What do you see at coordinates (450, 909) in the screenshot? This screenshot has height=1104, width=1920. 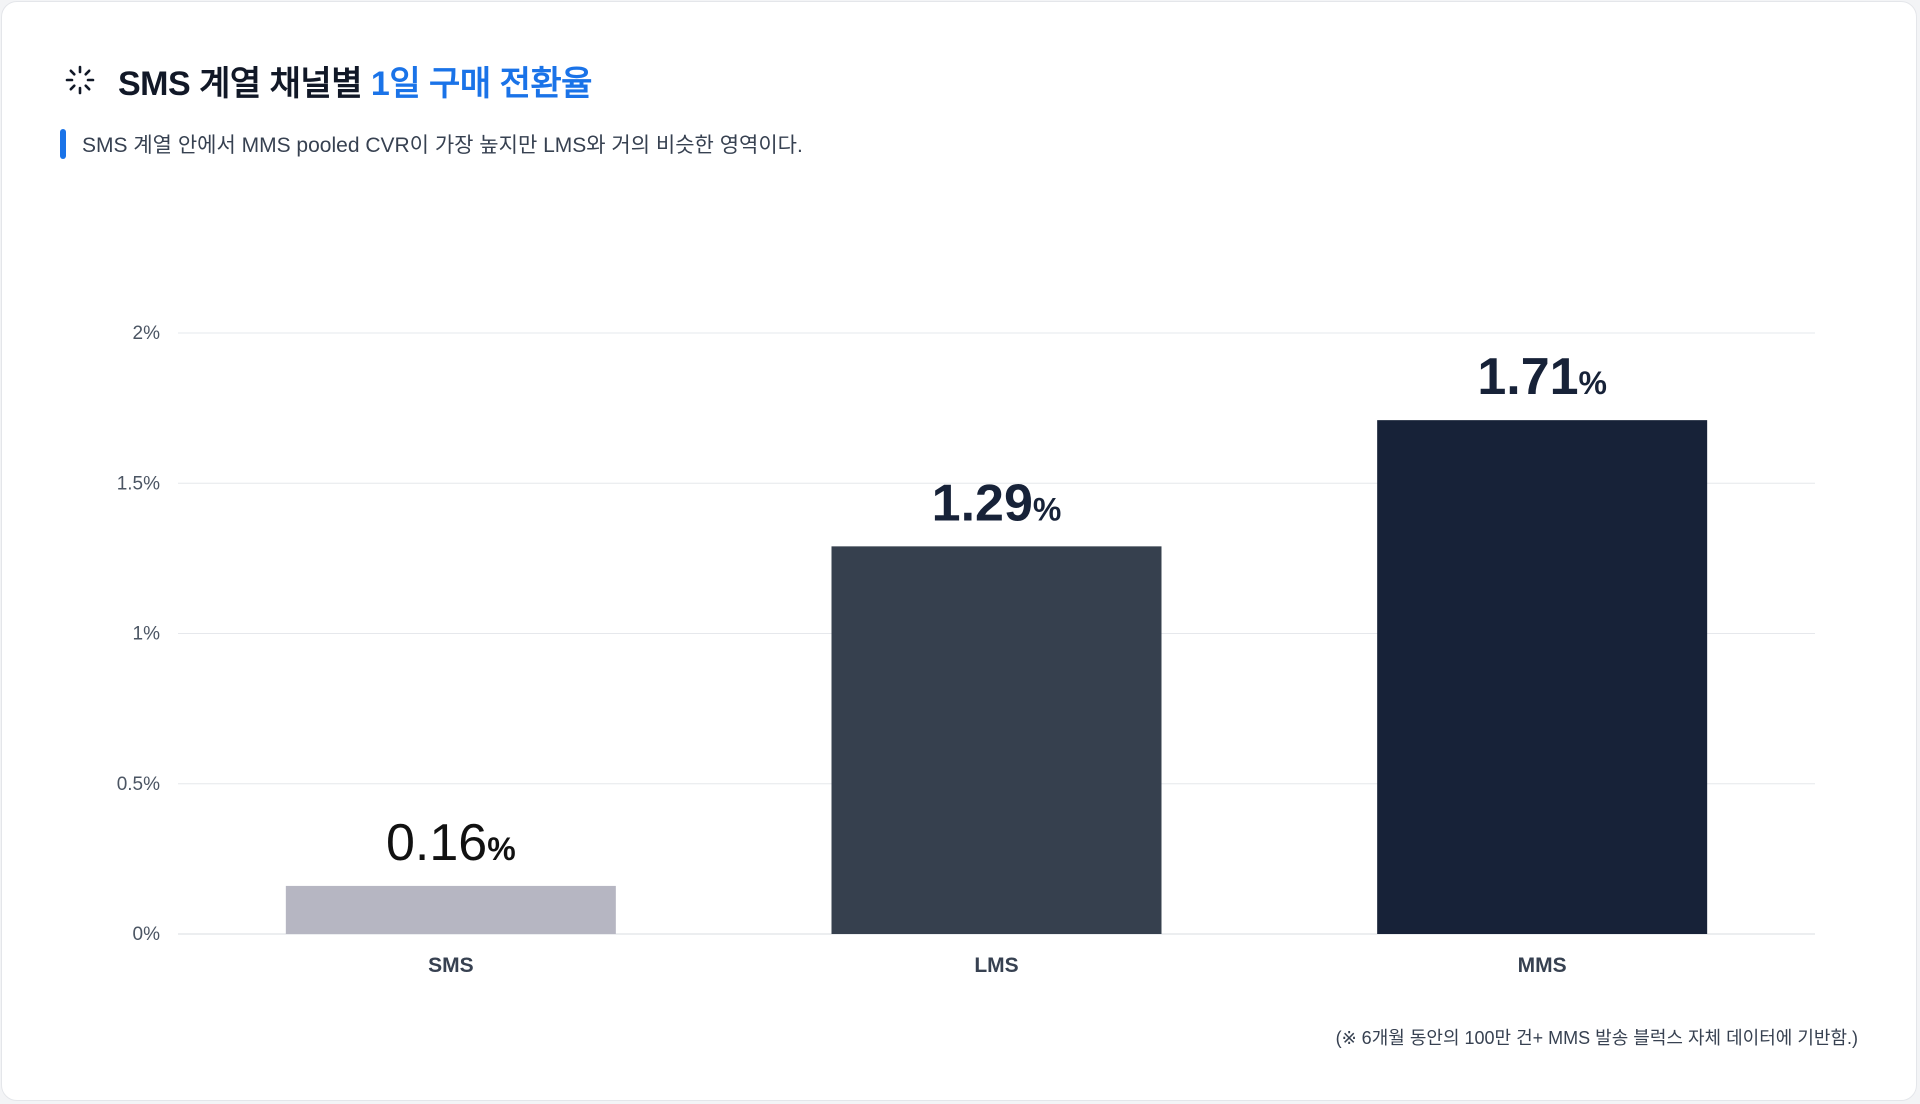 I see `bar-sms` at bounding box center [450, 909].